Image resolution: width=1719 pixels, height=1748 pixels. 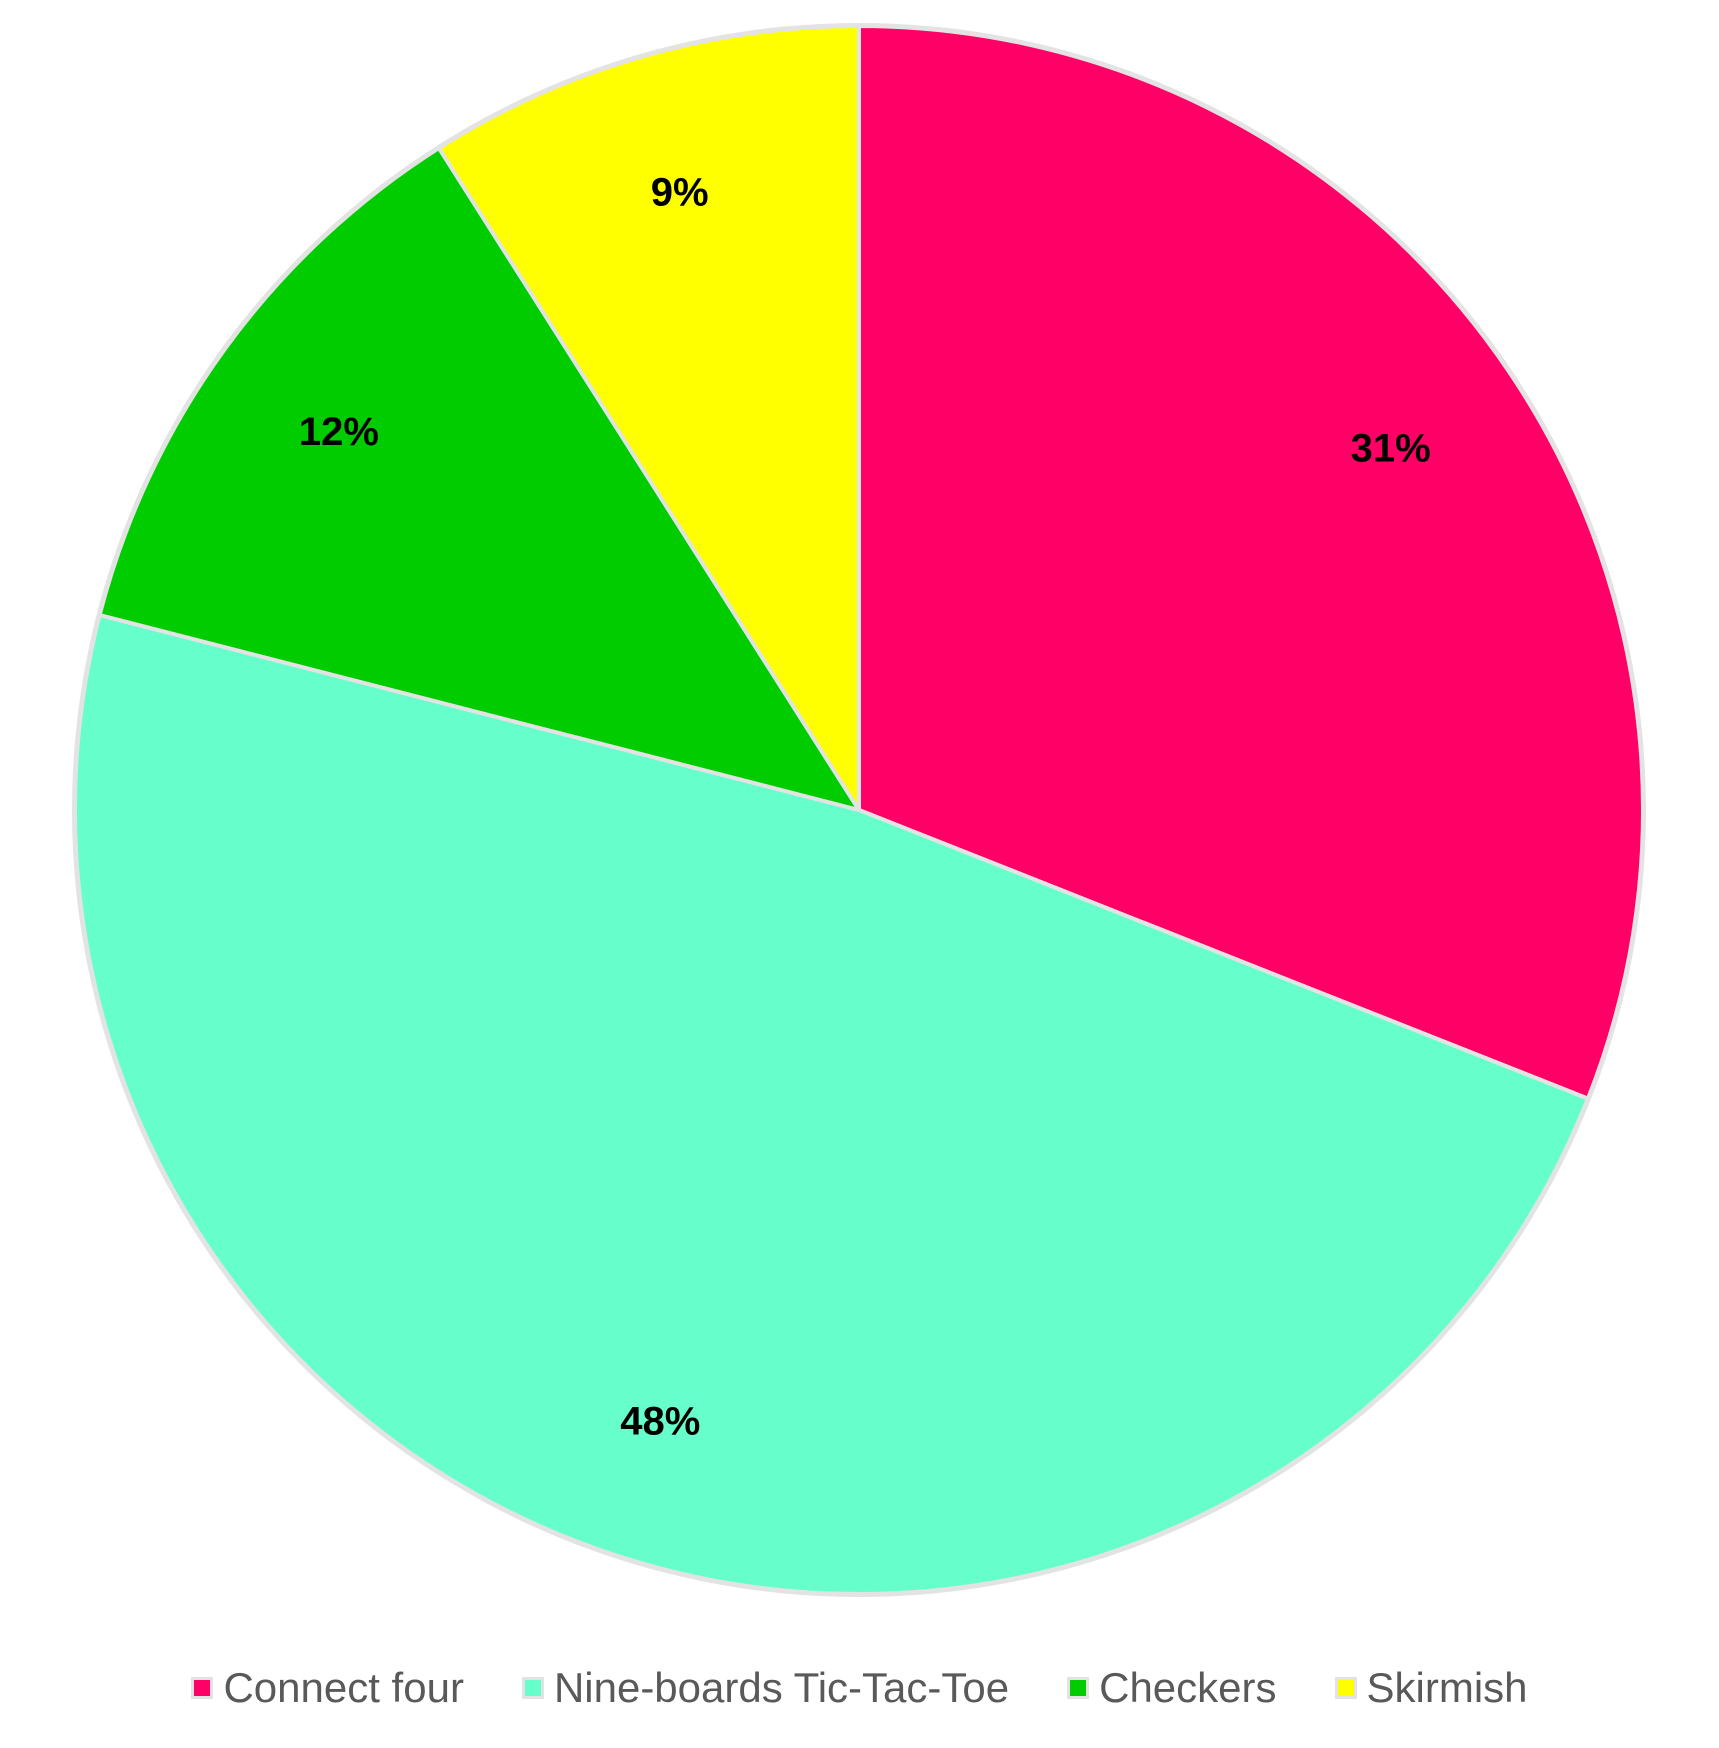 What do you see at coordinates (1391, 449) in the screenshot?
I see `data-label-connect-four: 31%` at bounding box center [1391, 449].